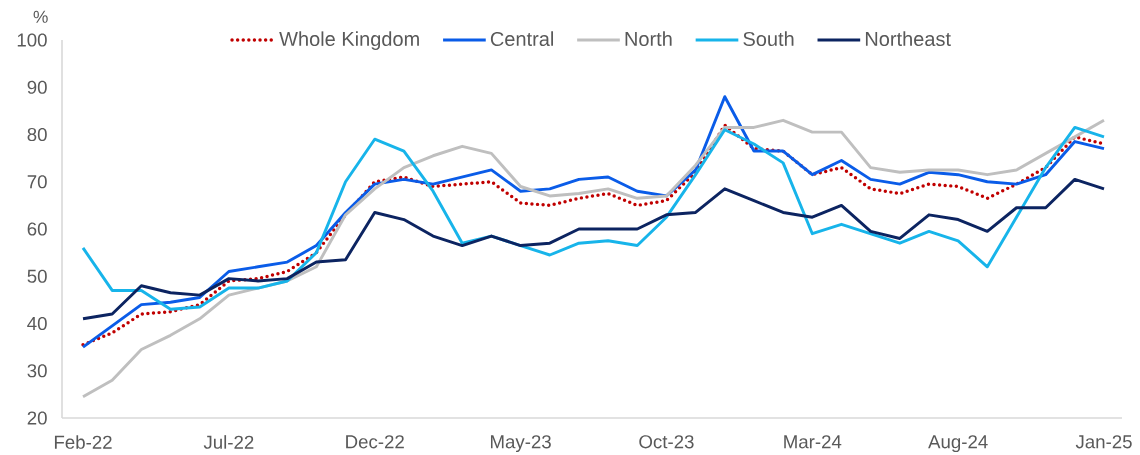  I want to click on legend-label: North, so click(648, 39).